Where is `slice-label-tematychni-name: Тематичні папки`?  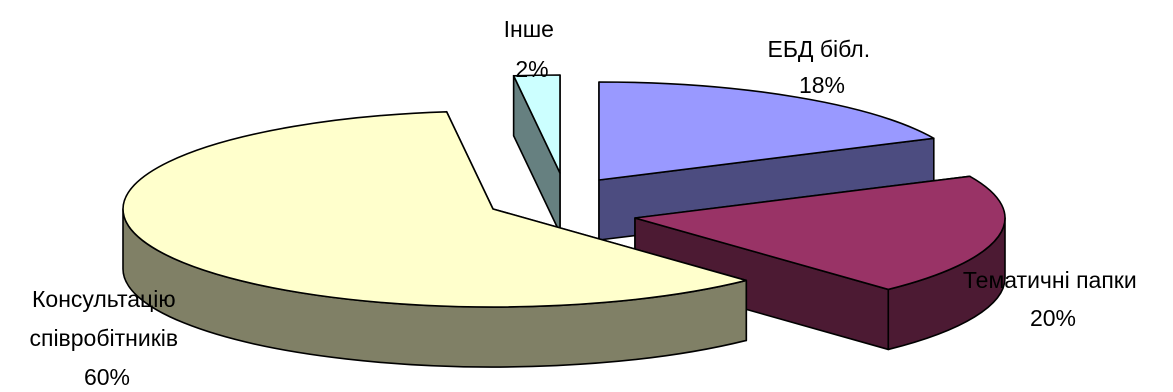
slice-label-tematychni-name: Тематичні папки is located at coordinates (1050, 280).